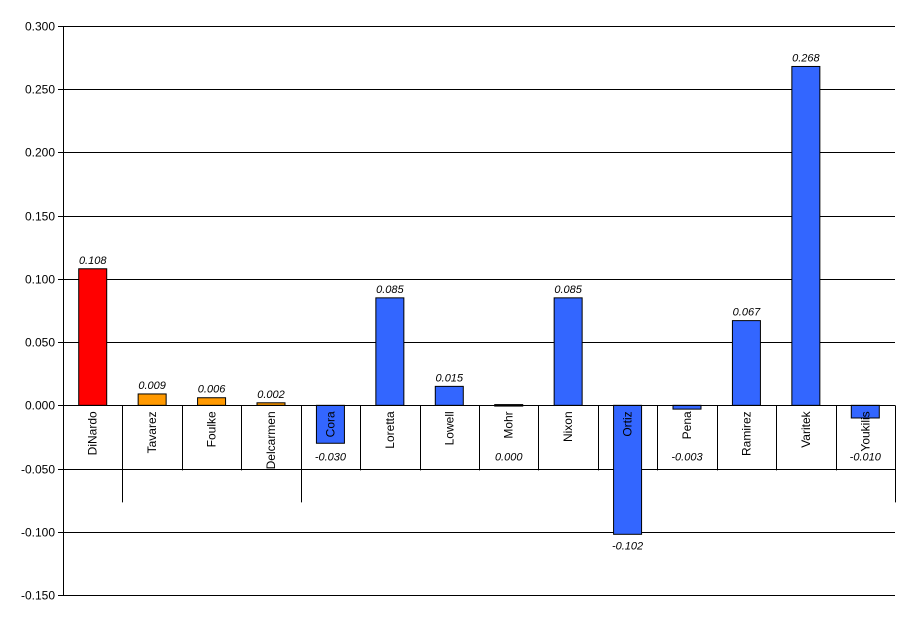 The height and width of the screenshot is (621, 911). I want to click on category-label: Ortiz, so click(628, 423).